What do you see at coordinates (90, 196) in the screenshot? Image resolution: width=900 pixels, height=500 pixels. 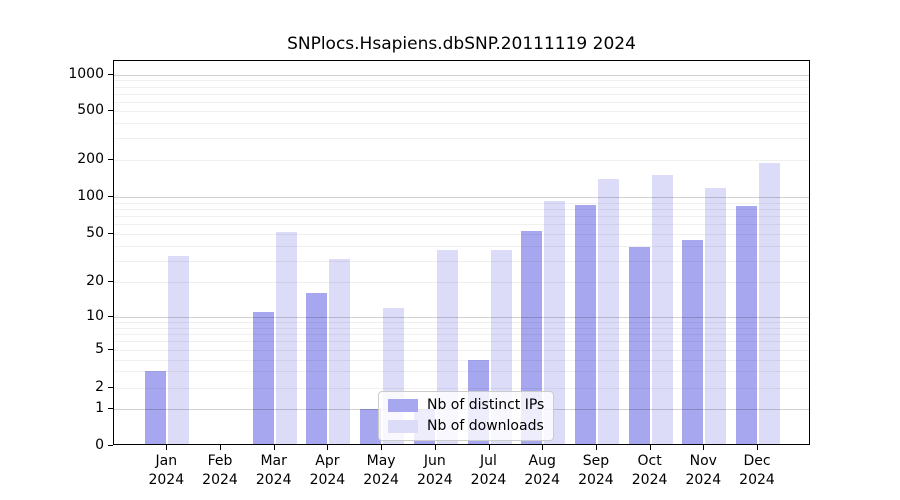 I see `y-tick-label: 100` at bounding box center [90, 196].